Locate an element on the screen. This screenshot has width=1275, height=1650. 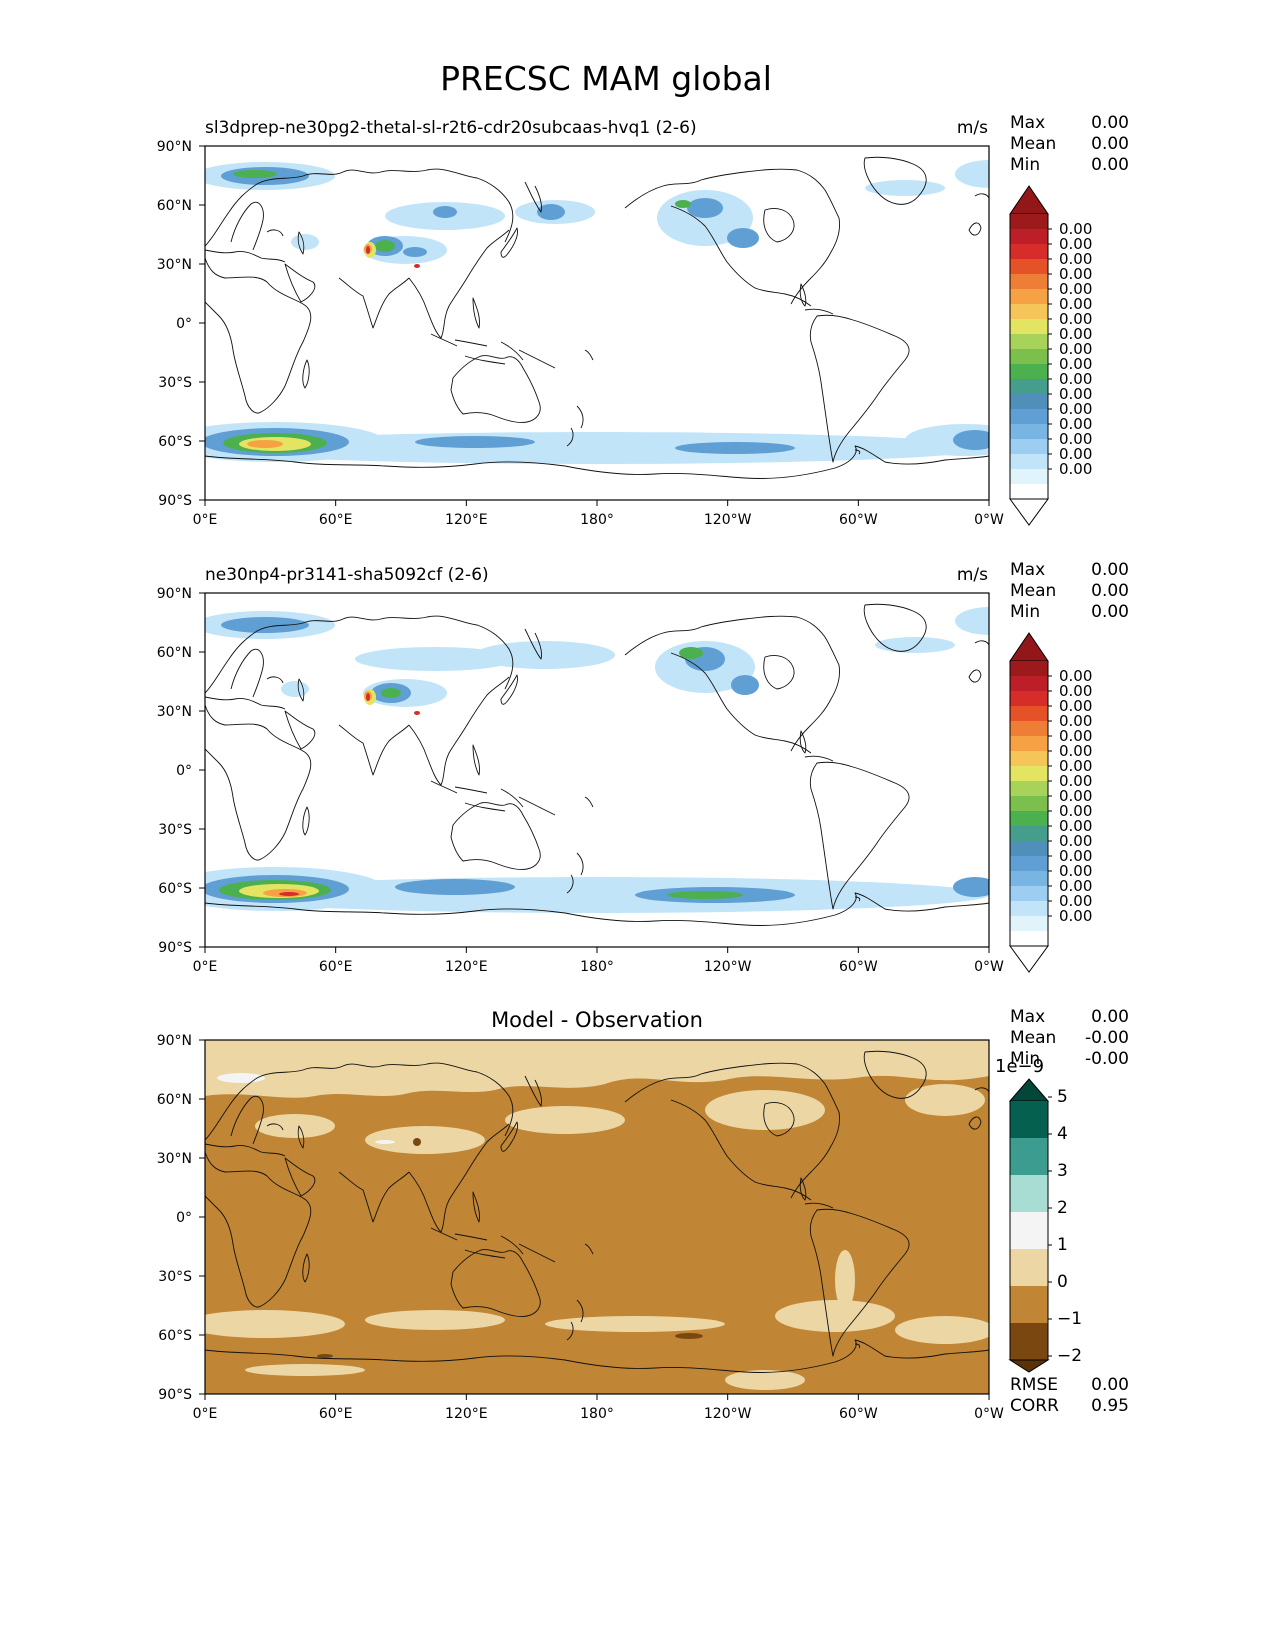
lon-tick-label: 60°E is located at coordinates (336, 1414).